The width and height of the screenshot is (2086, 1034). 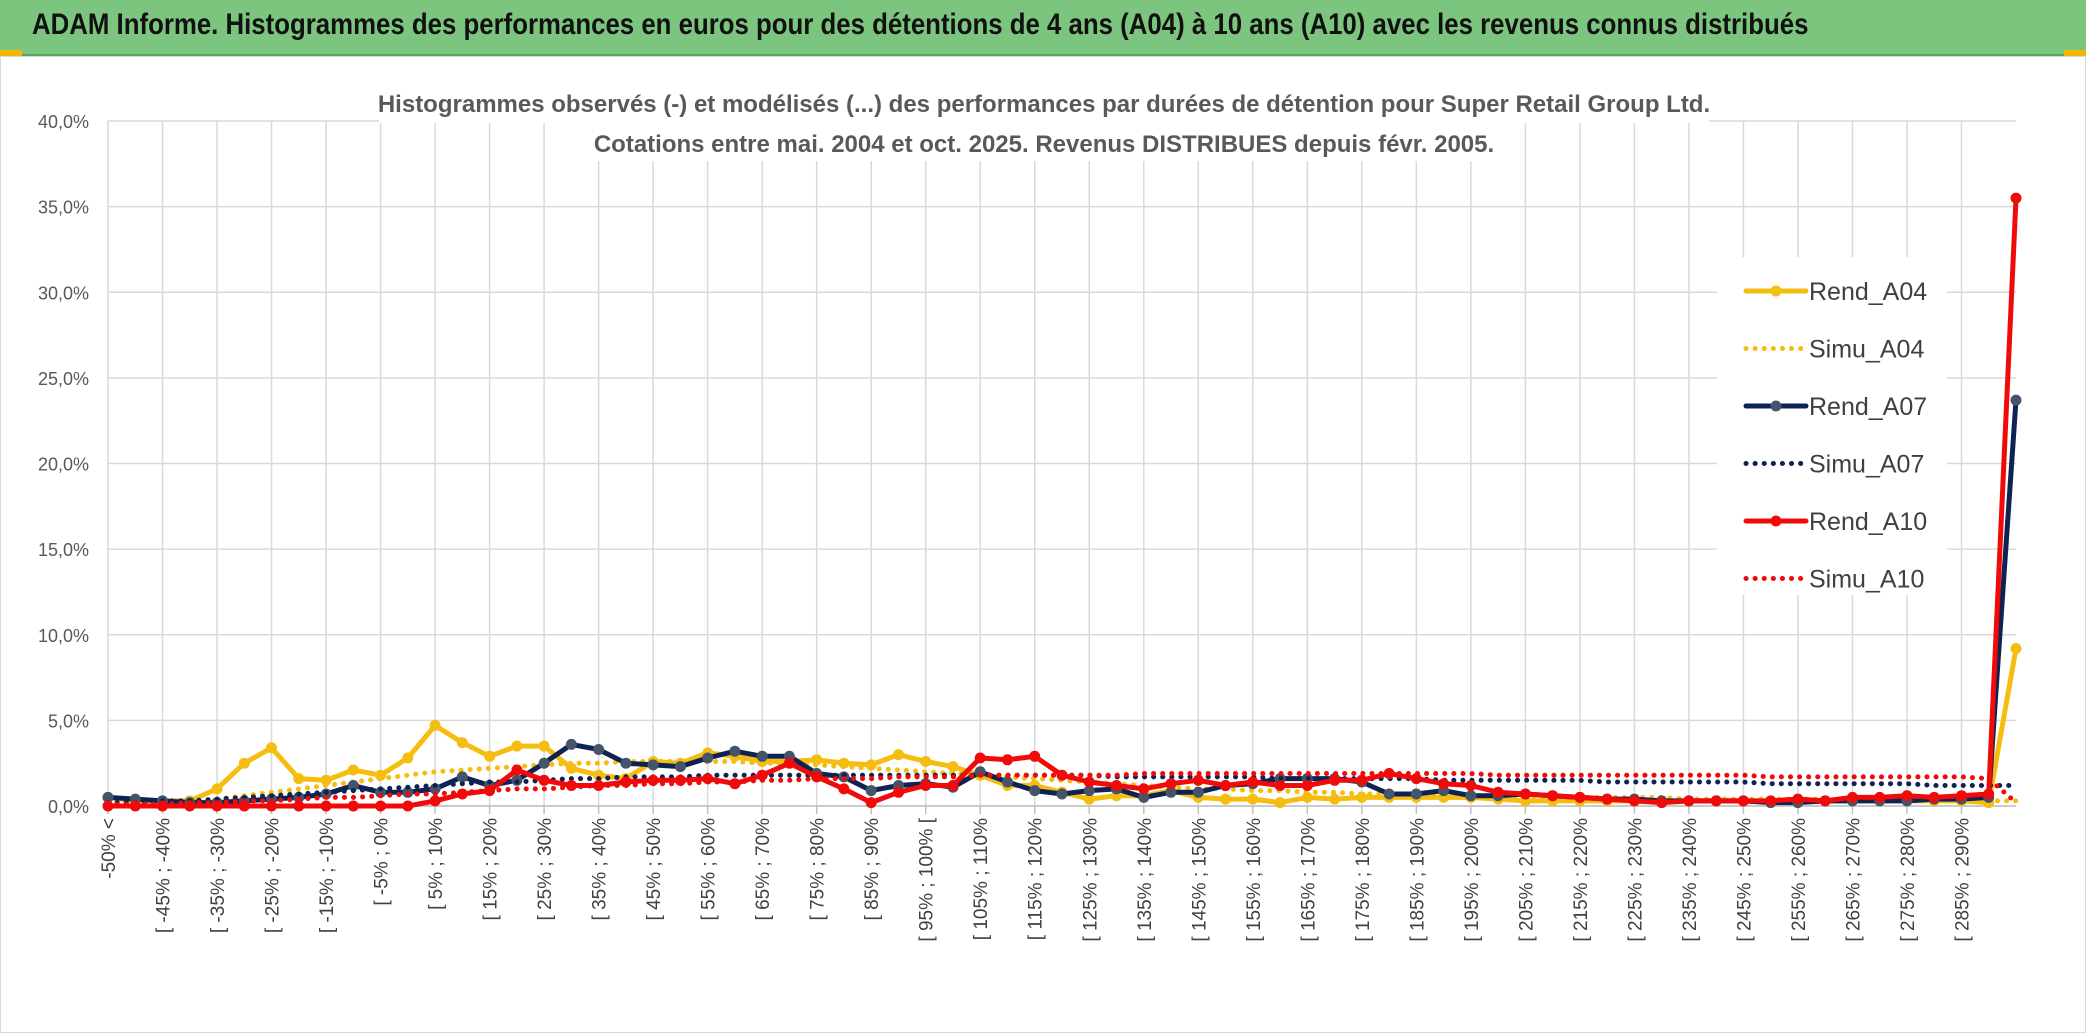 I want to click on y-tick-label: 5,0%, so click(x=68, y=721).